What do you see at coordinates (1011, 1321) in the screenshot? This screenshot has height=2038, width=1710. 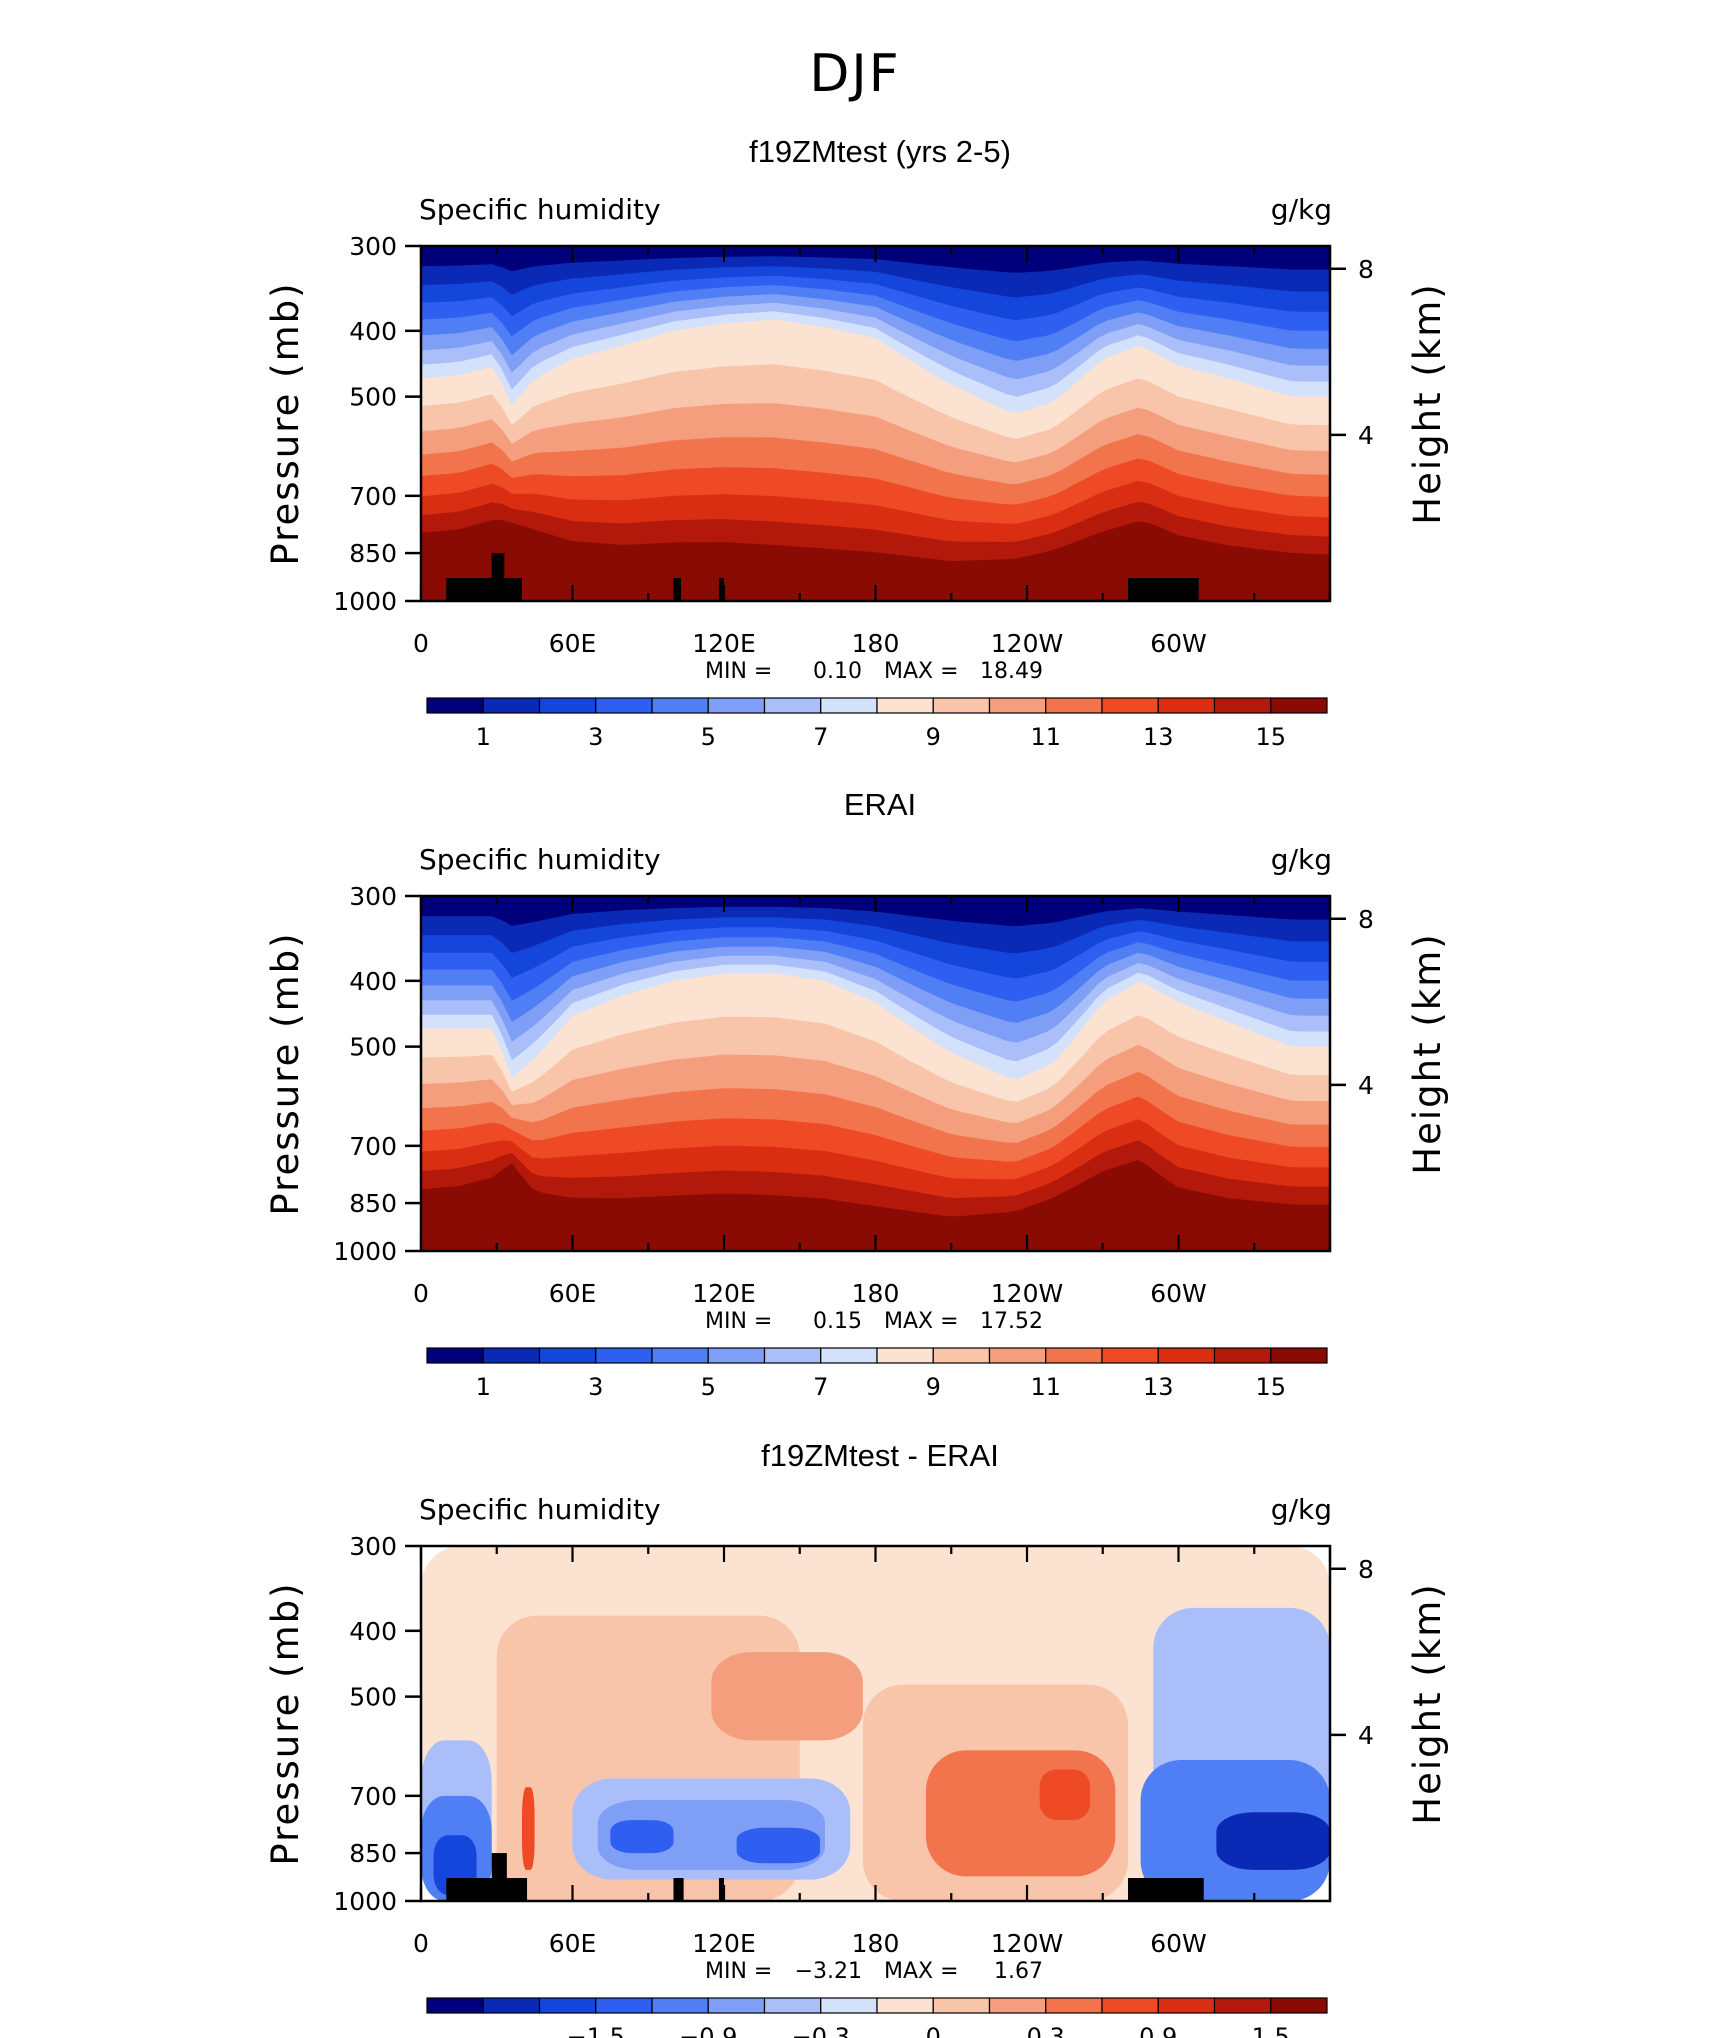 I see `max-value: 17.52` at bounding box center [1011, 1321].